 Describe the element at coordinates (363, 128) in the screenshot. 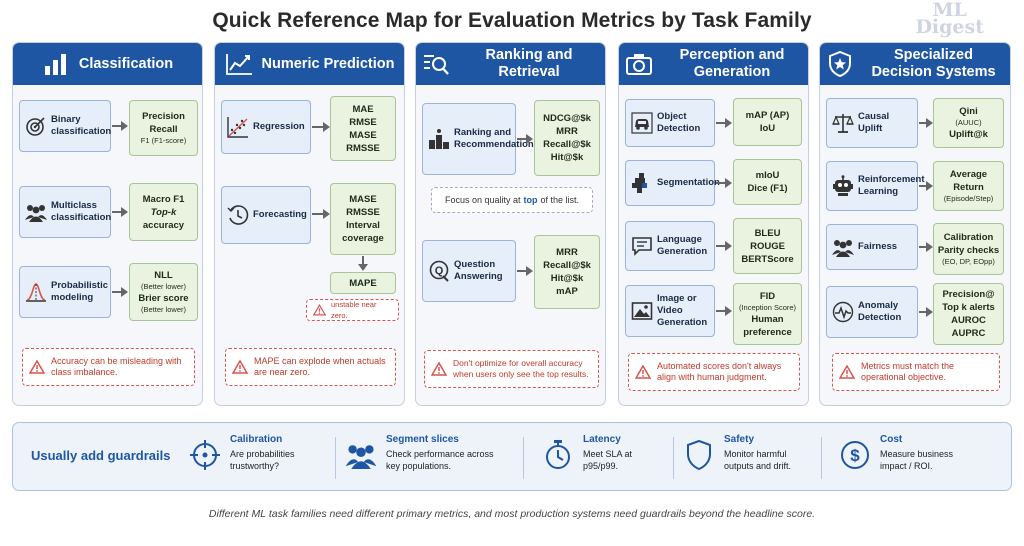

I see `metric-box: MAE RMSE MASE RMSSE` at that location.